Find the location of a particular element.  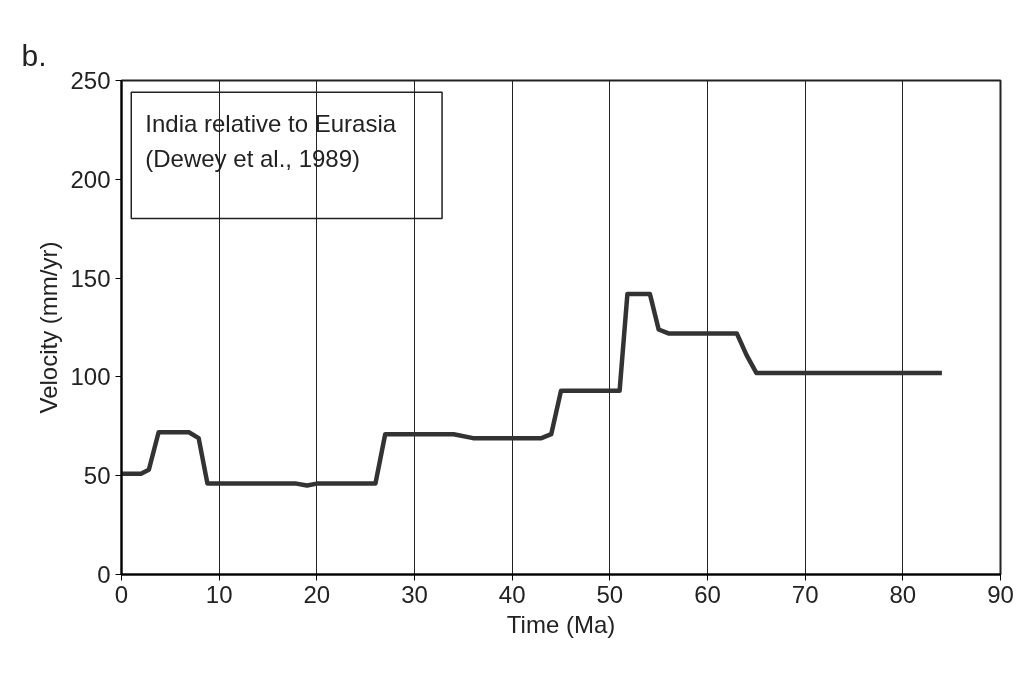

y-tick-label: 100 is located at coordinates (90, 377).